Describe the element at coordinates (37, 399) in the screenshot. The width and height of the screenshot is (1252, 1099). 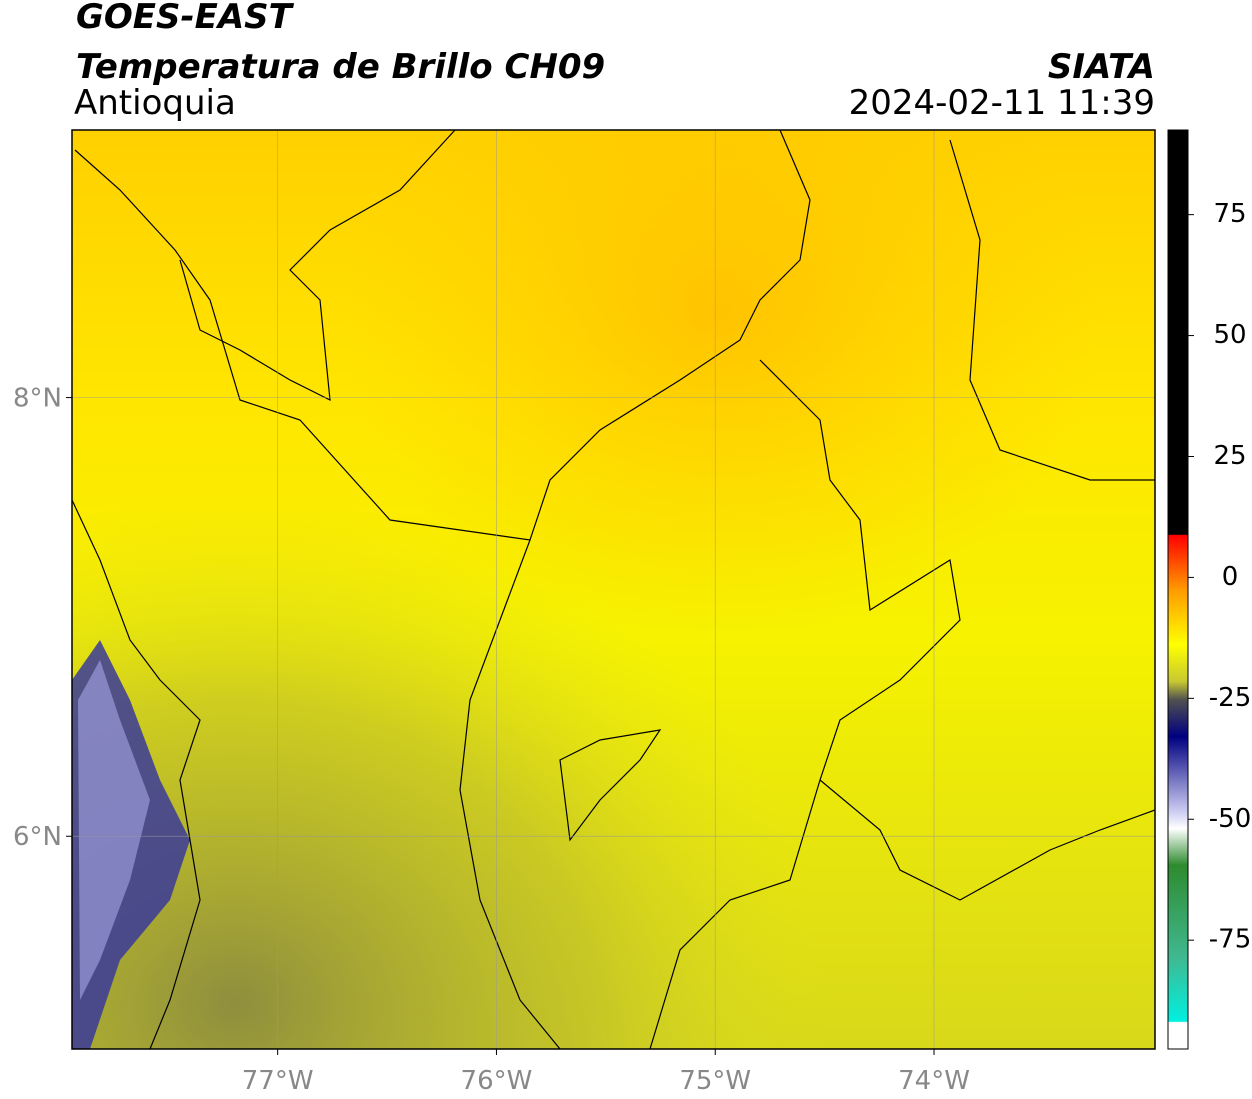
I see `y-tick-label: 8°N` at that location.